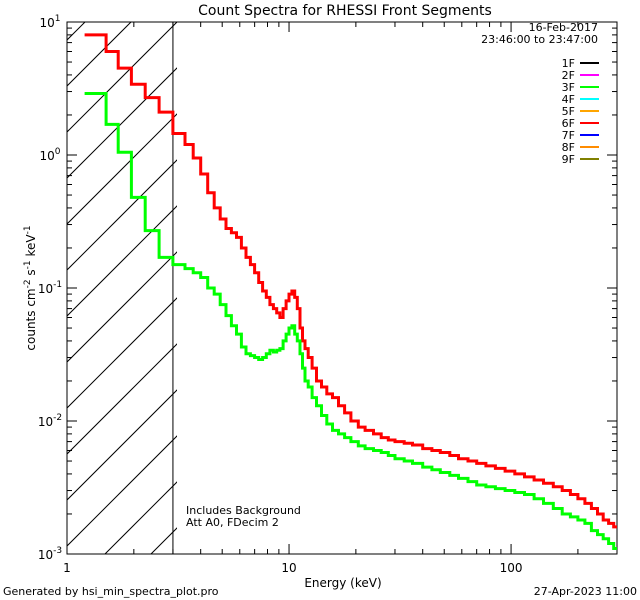  Describe the element at coordinates (568, 159) in the screenshot. I see `legend-label-9F: 9F` at that location.